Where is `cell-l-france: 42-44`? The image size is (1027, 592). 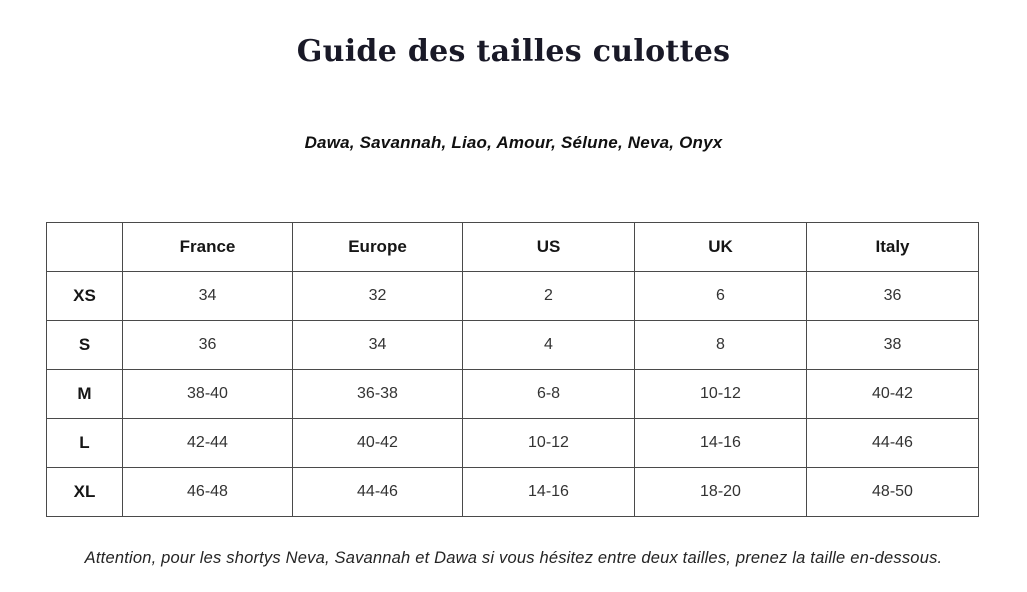
cell-l-france: 42-44 is located at coordinates (207, 443).